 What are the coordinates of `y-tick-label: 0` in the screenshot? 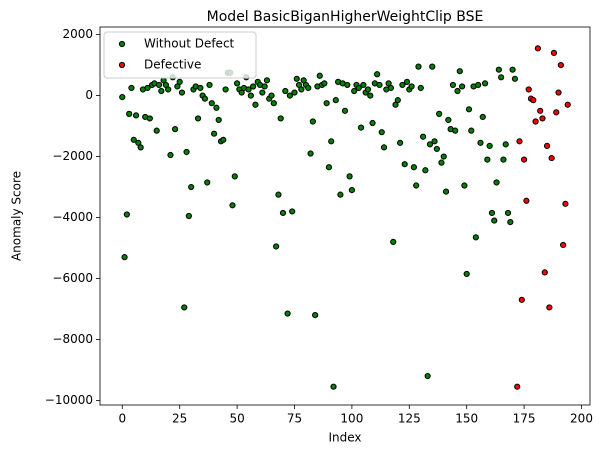 It's located at (89, 95).